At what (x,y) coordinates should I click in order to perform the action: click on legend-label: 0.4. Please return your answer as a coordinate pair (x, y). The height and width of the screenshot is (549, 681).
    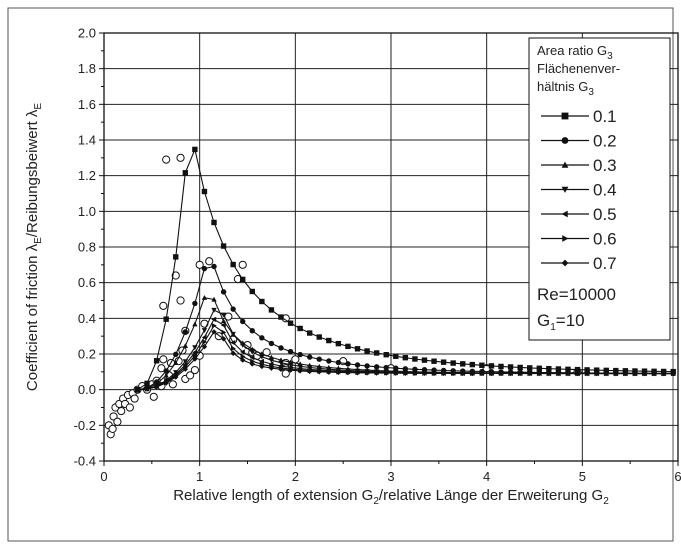
    Looking at the image, I should click on (605, 190).